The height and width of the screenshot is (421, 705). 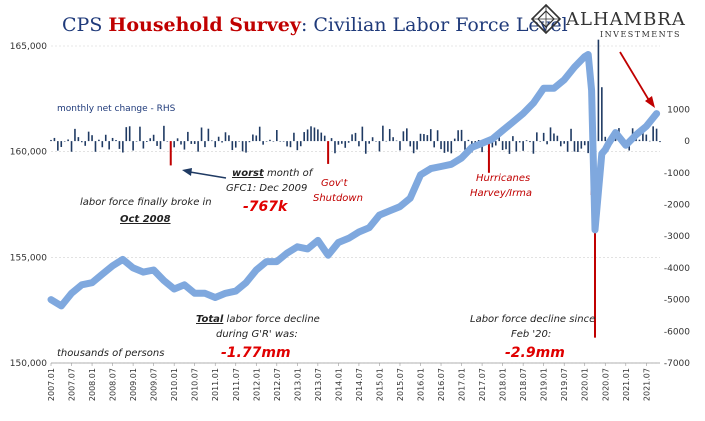 I want to click on x-tick-label: 2018.07, so click(x=523, y=384).